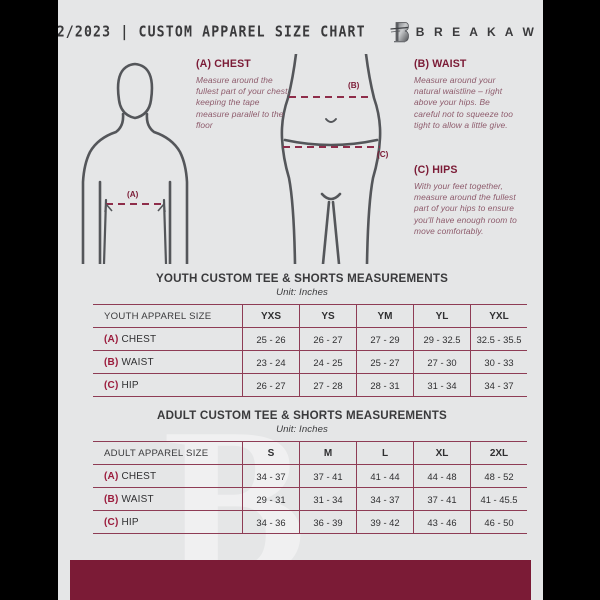  What do you see at coordinates (498, 522) in the screenshot?
I see `adult-r2-c4: 46 - 50` at bounding box center [498, 522].